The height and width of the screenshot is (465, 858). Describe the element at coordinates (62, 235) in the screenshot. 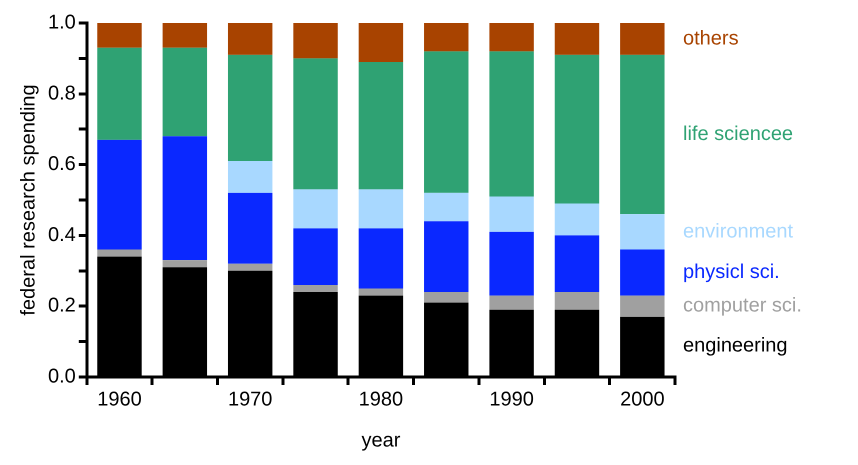

I see `y-tick-label: 0.4` at that location.